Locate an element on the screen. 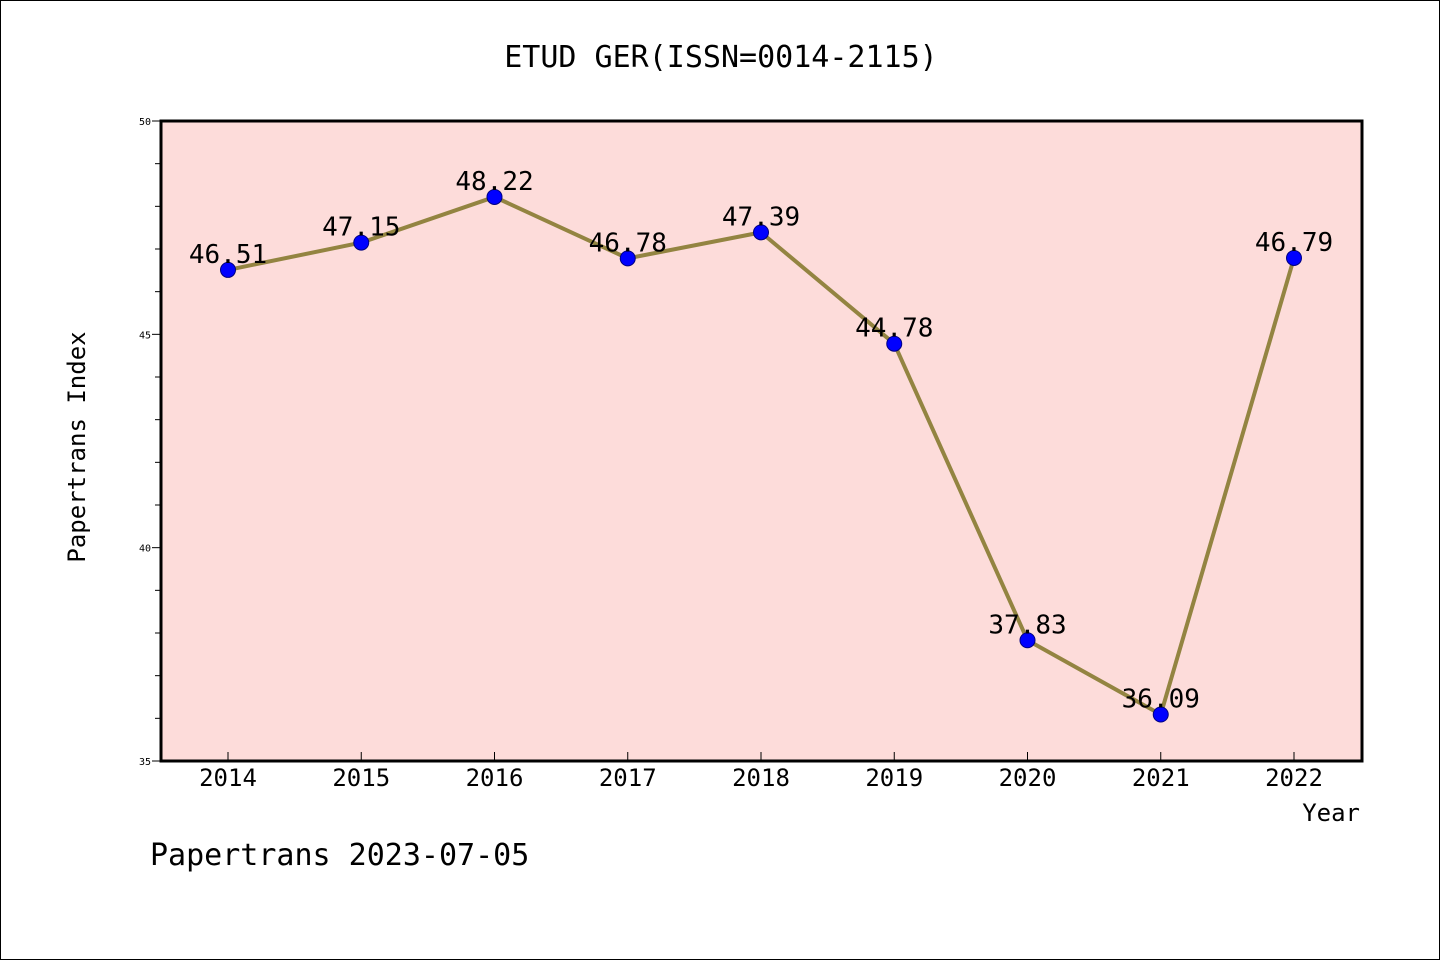  chart-title: ETUD GER(ISSN=0014-2115) is located at coordinates (720, 57).